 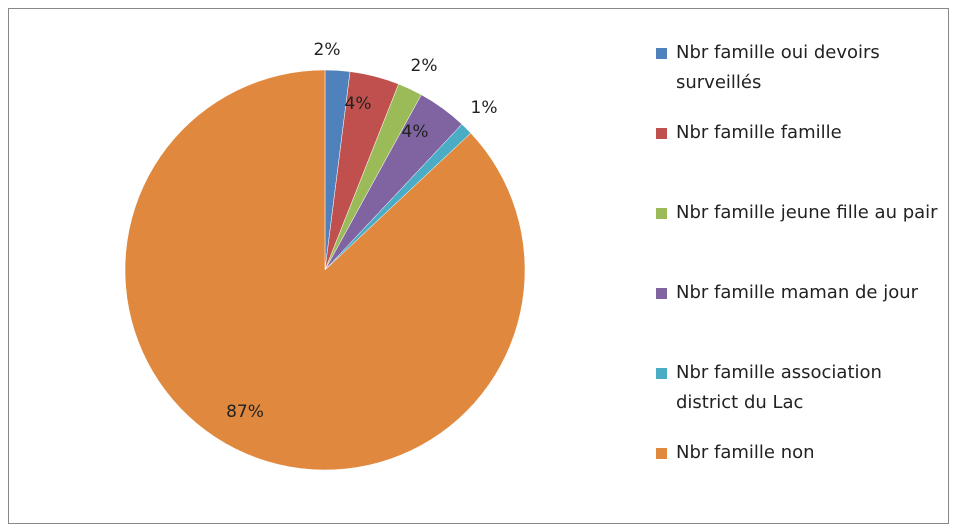 I want to click on legend-entry: Nbr famille non, so click(x=798, y=453).